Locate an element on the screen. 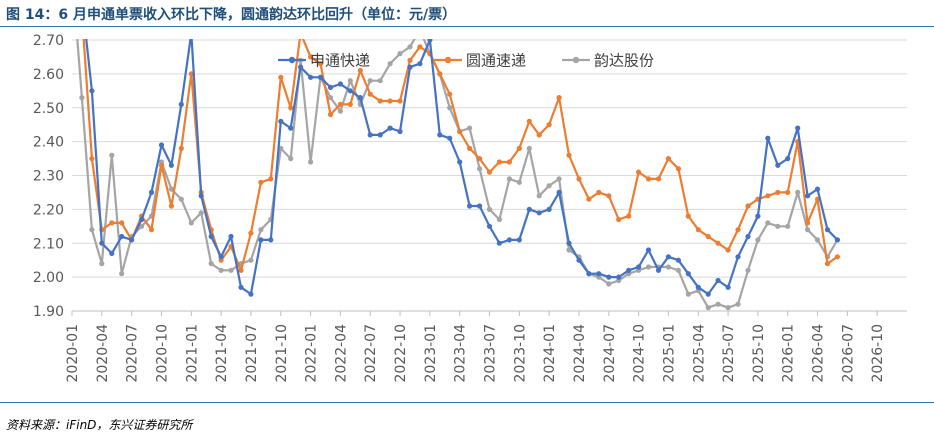  bottom-divider is located at coordinates (467, 402).